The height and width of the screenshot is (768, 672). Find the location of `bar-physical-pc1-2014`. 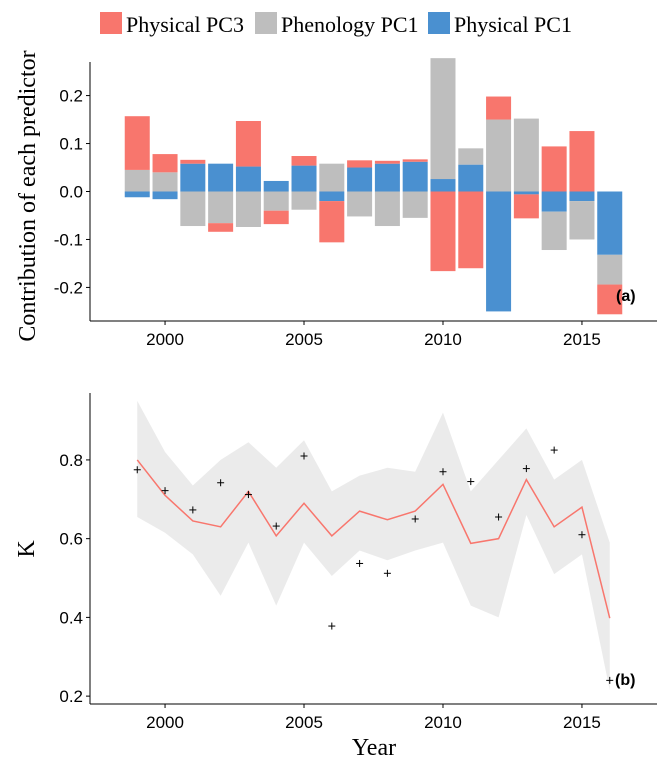

bar-physical-pc1-2014 is located at coordinates (554, 201).